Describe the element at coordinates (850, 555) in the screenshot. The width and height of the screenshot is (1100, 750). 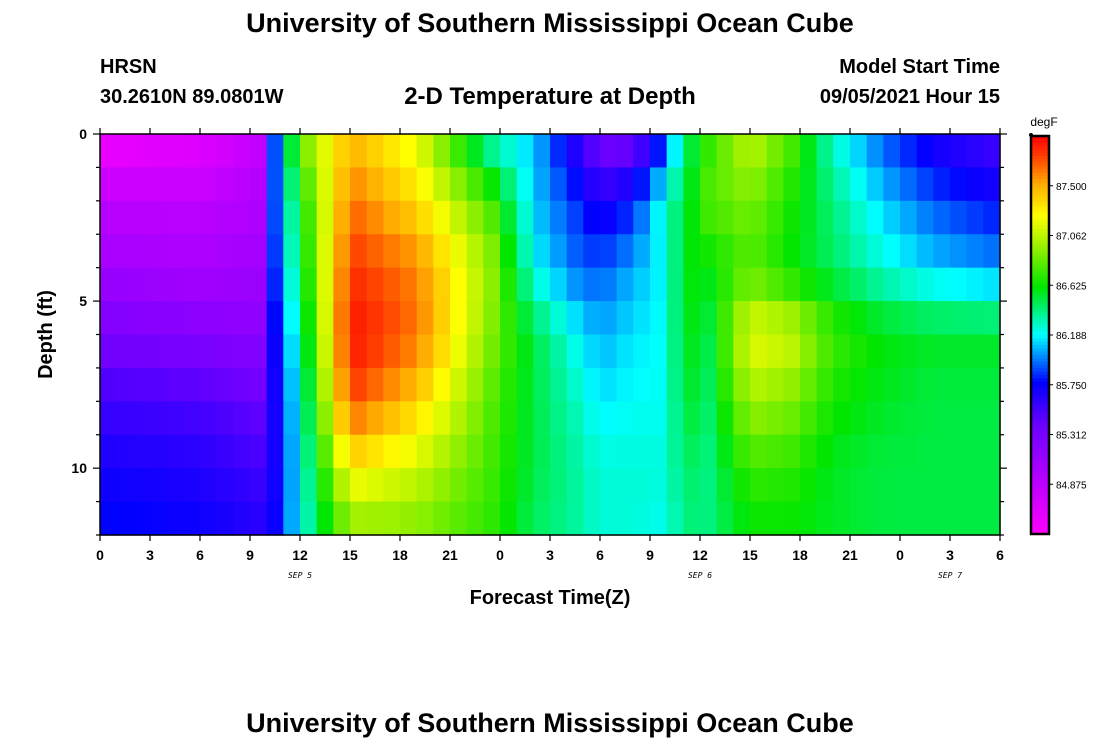
I see `x-tick-label: 21` at that location.